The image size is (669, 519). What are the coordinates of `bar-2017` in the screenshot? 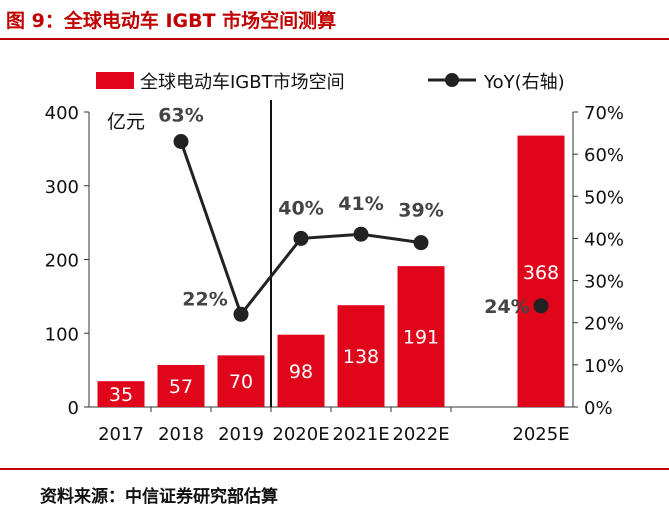 It's located at (121, 394).